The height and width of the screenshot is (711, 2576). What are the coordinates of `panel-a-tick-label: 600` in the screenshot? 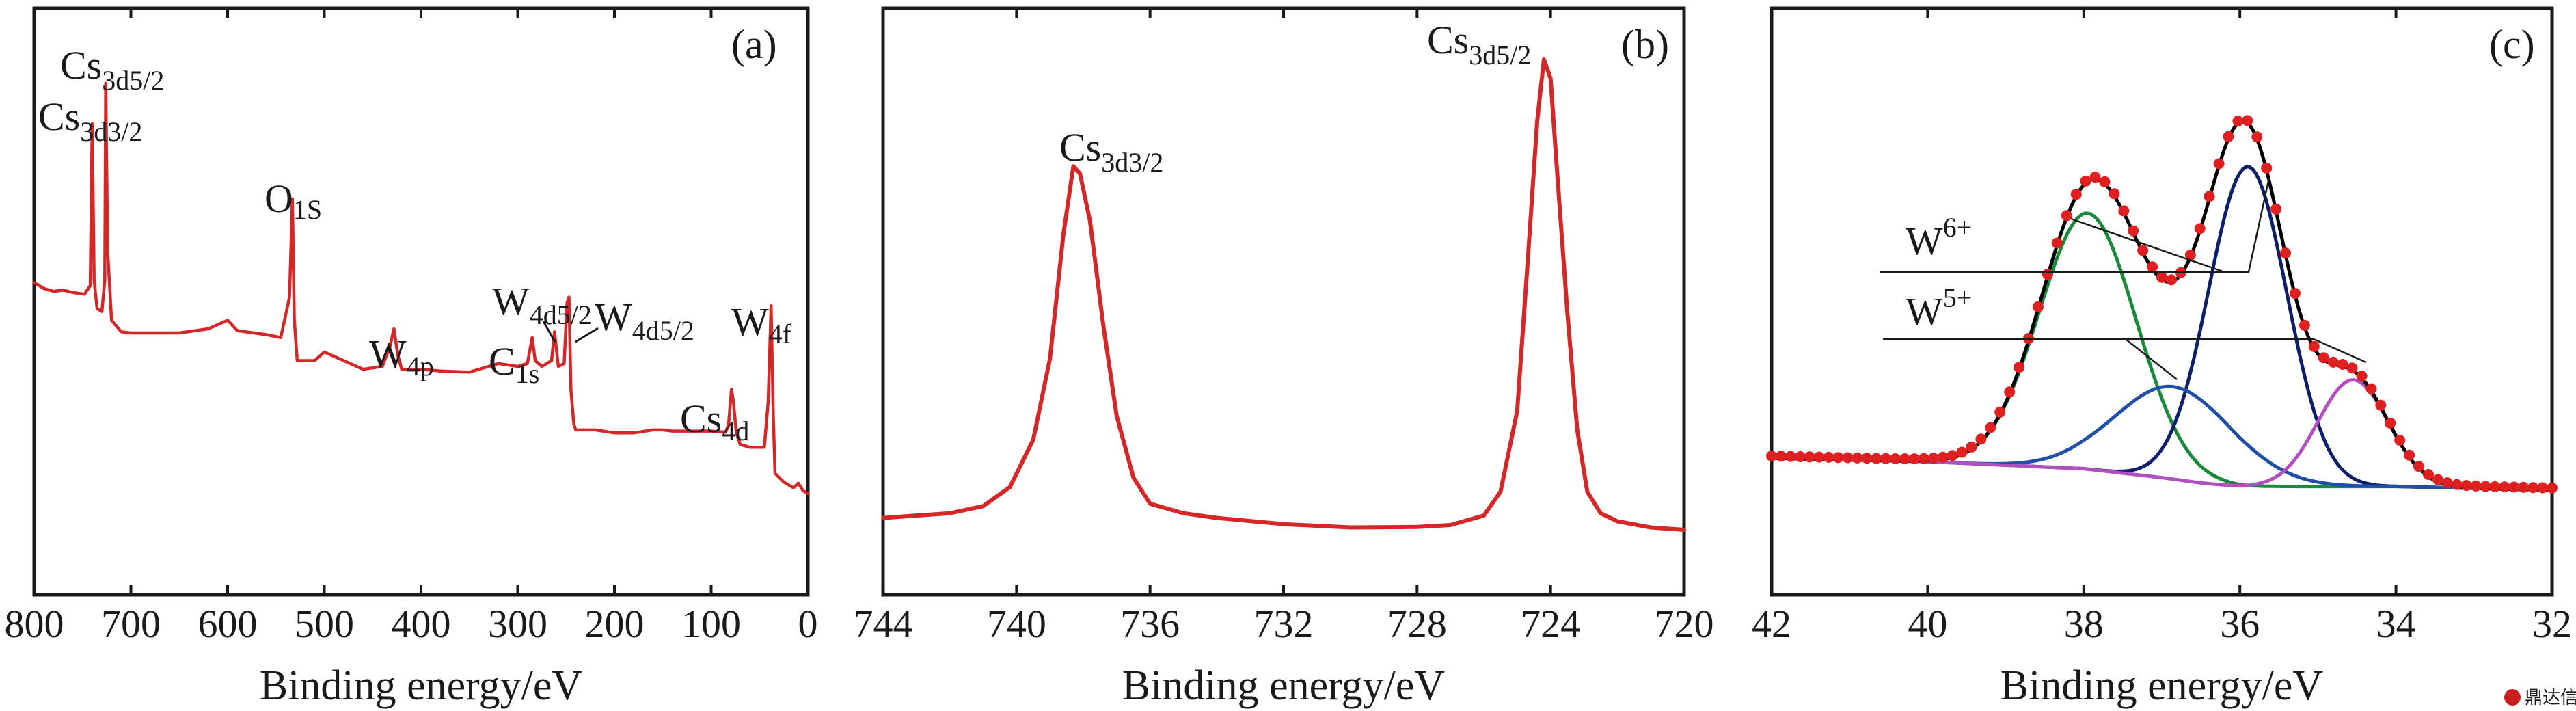 It's located at (228, 624).